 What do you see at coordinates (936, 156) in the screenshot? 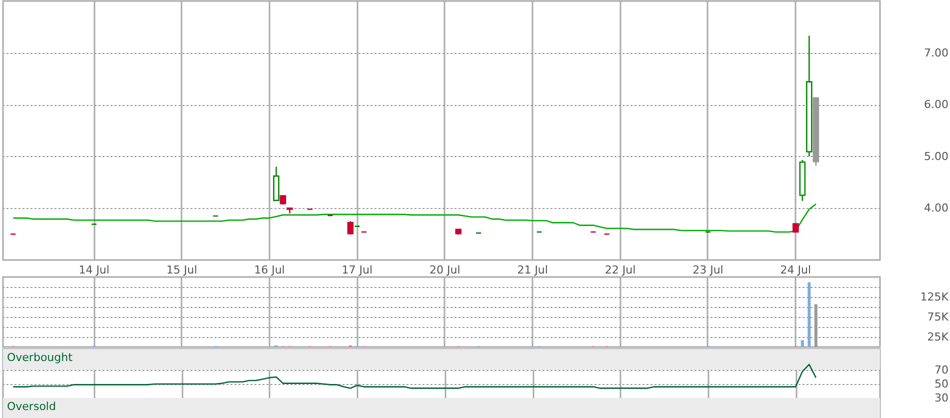
I see `y-tick-label: 5.00` at bounding box center [936, 156].